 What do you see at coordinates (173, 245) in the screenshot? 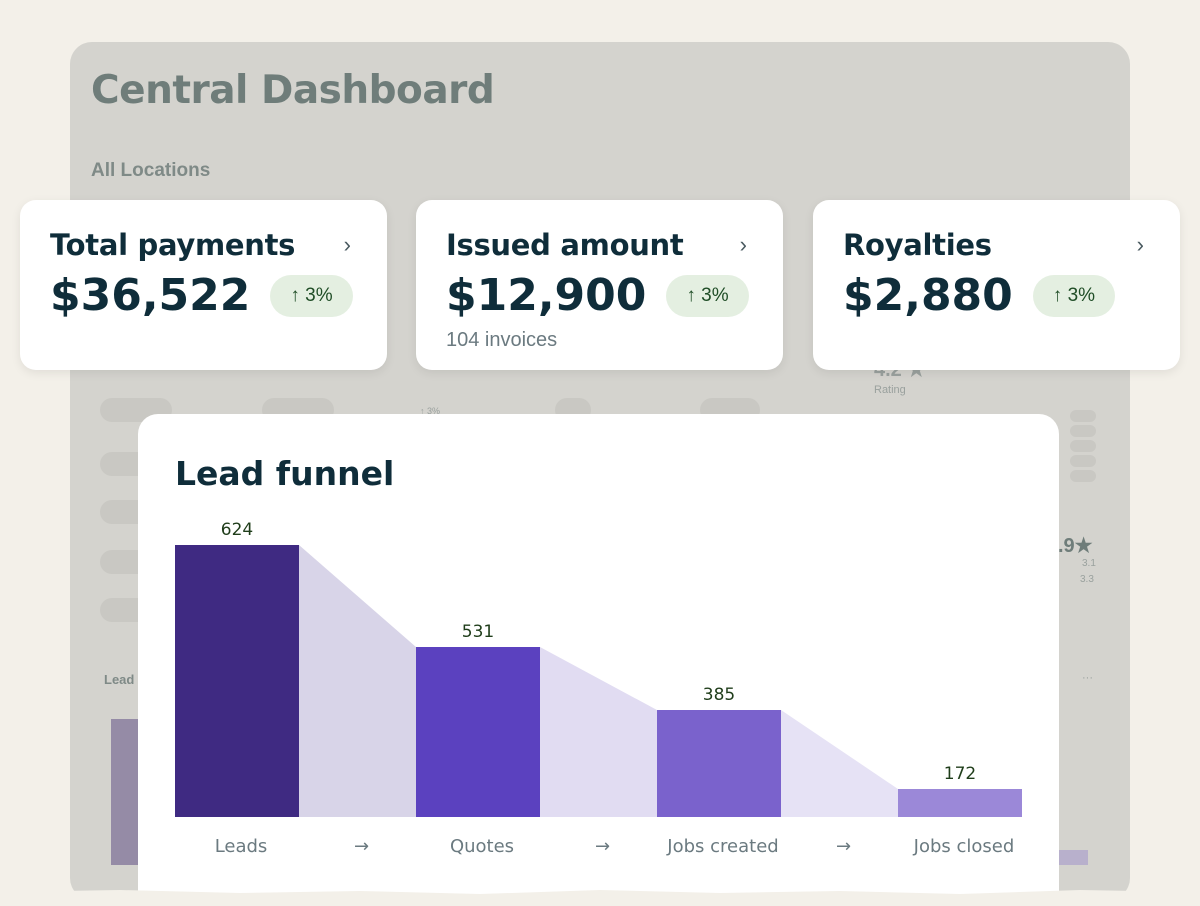
I see `card-title: Total payments` at bounding box center [173, 245].